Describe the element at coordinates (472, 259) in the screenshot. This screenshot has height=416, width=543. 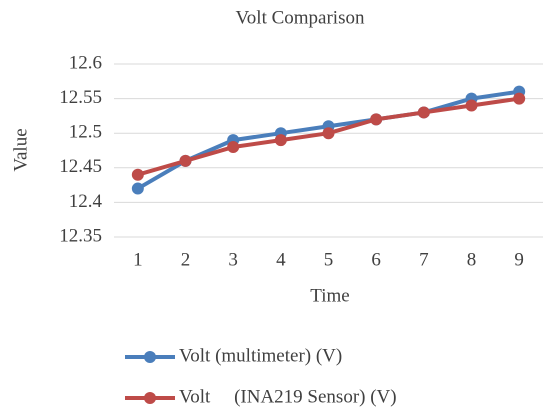
I see `x-tick-label: 8` at that location.